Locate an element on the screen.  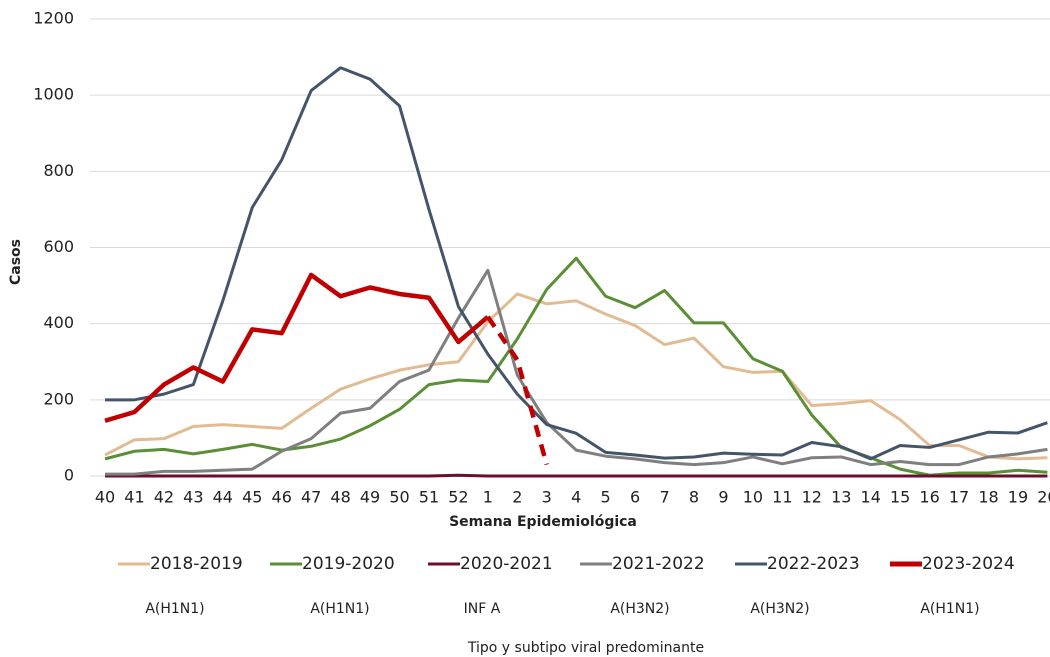
x-tick-label: 40 is located at coordinates (105, 497).